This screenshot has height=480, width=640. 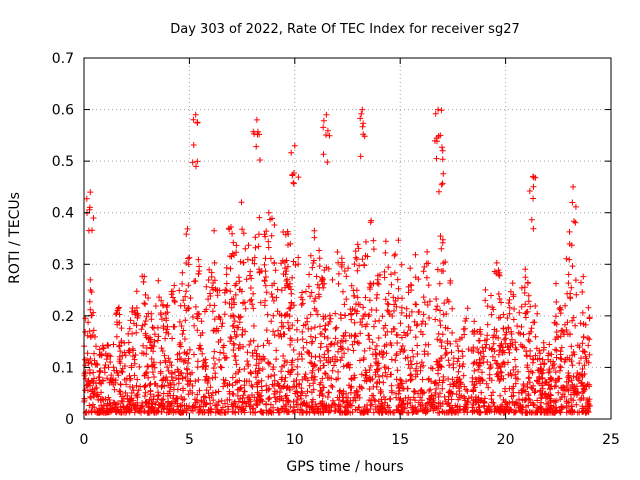 I want to click on y-axis-title: ROTI / TECUs, so click(x=15, y=238).